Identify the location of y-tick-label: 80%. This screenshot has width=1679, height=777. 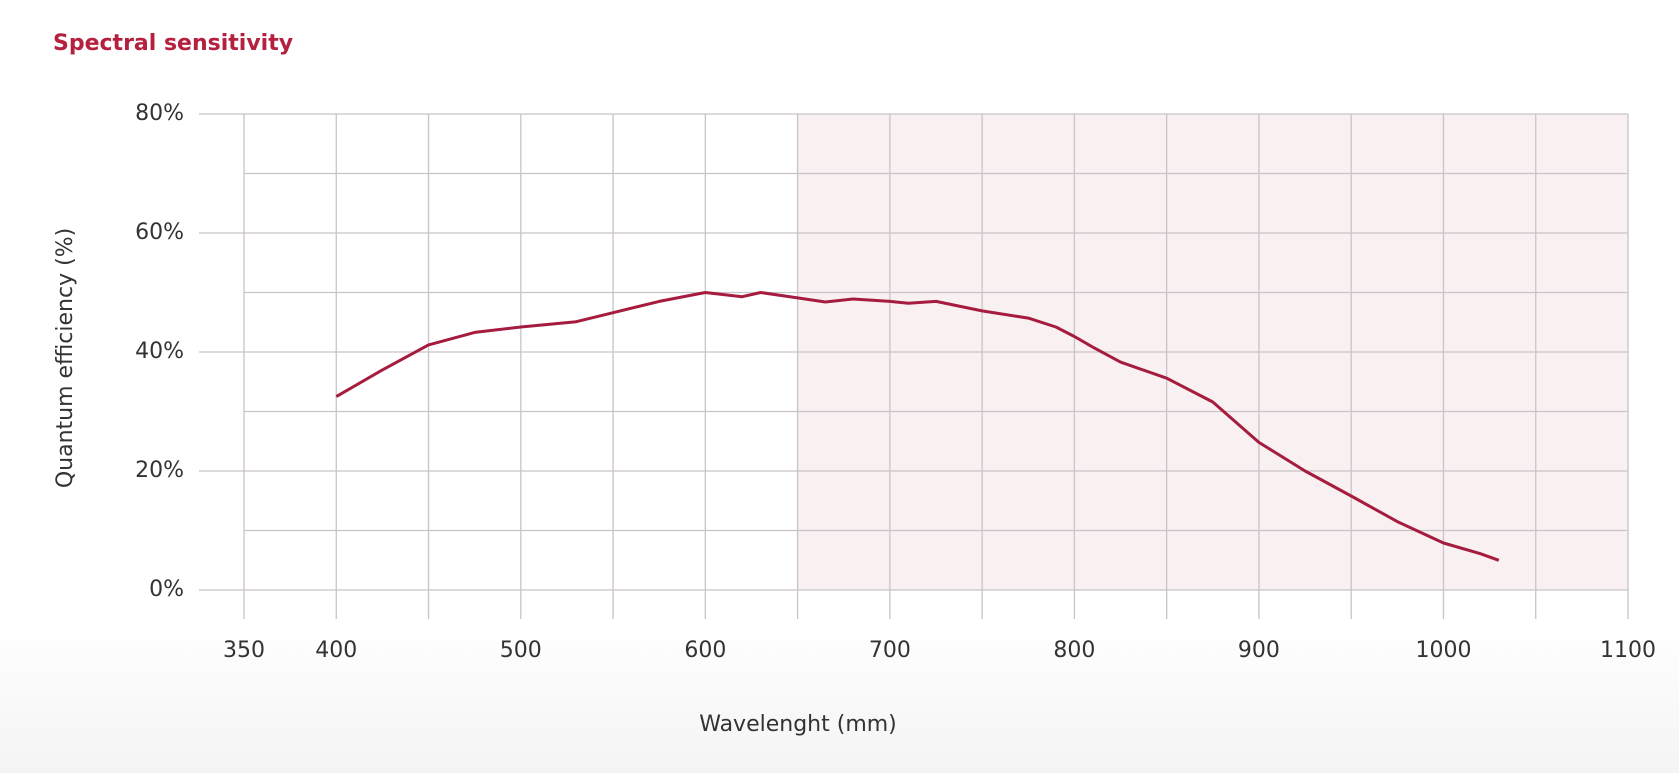
(159, 113).